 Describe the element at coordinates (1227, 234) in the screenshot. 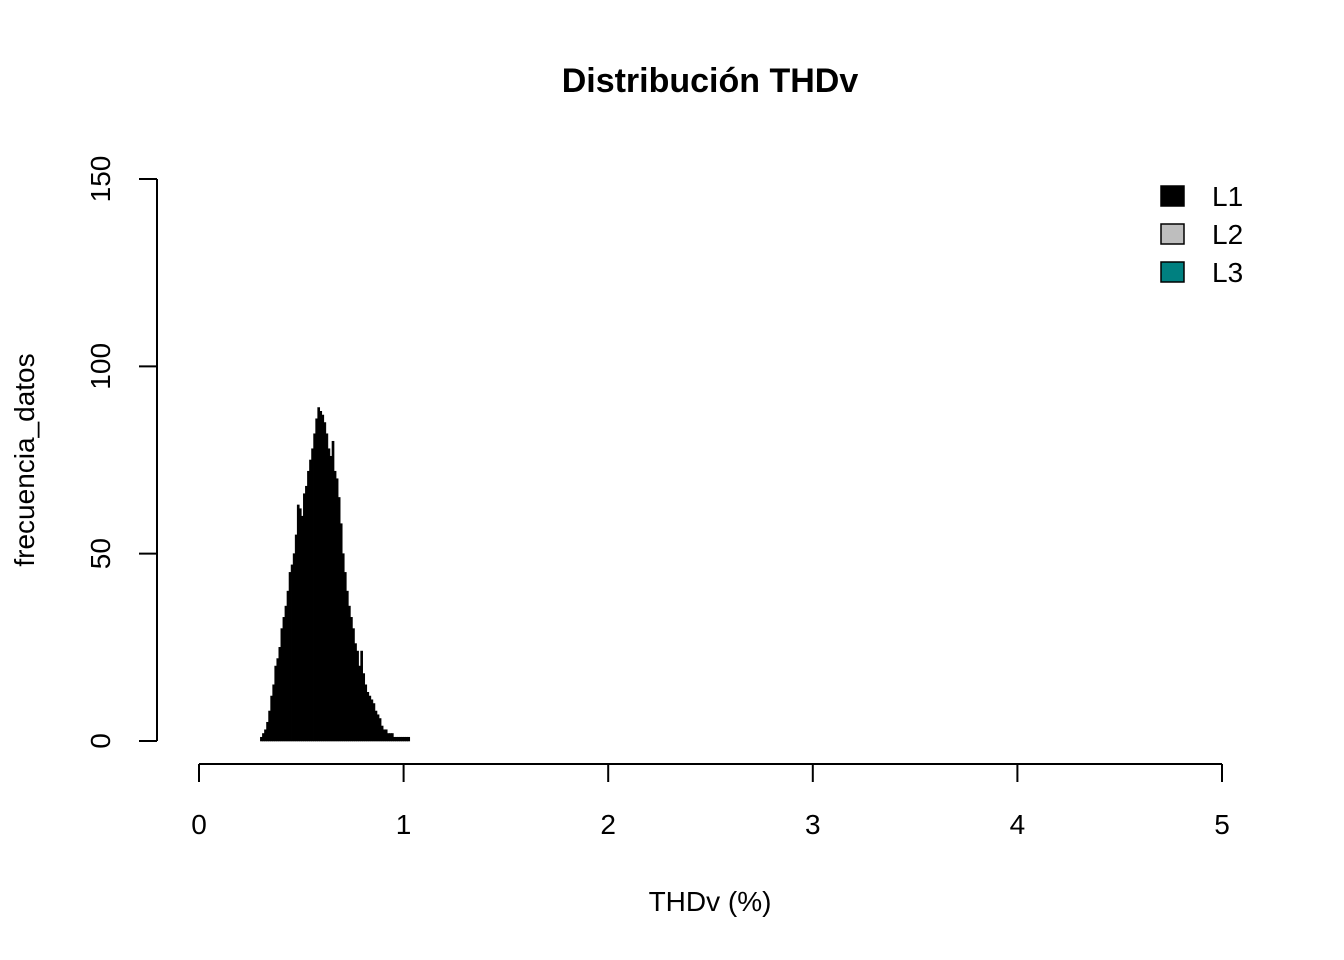

I see `legend-label-l2: L2` at that location.